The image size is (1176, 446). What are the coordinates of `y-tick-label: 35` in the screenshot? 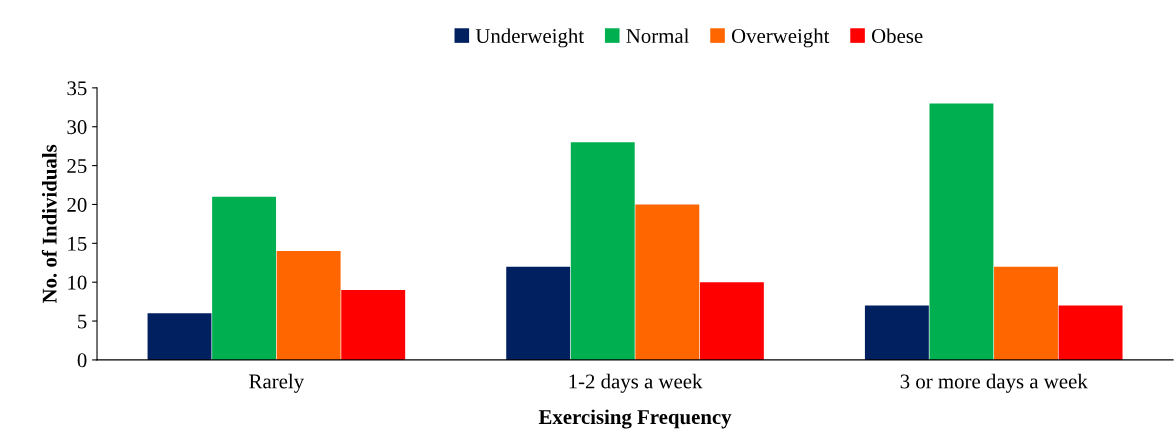 It's located at (77, 88).